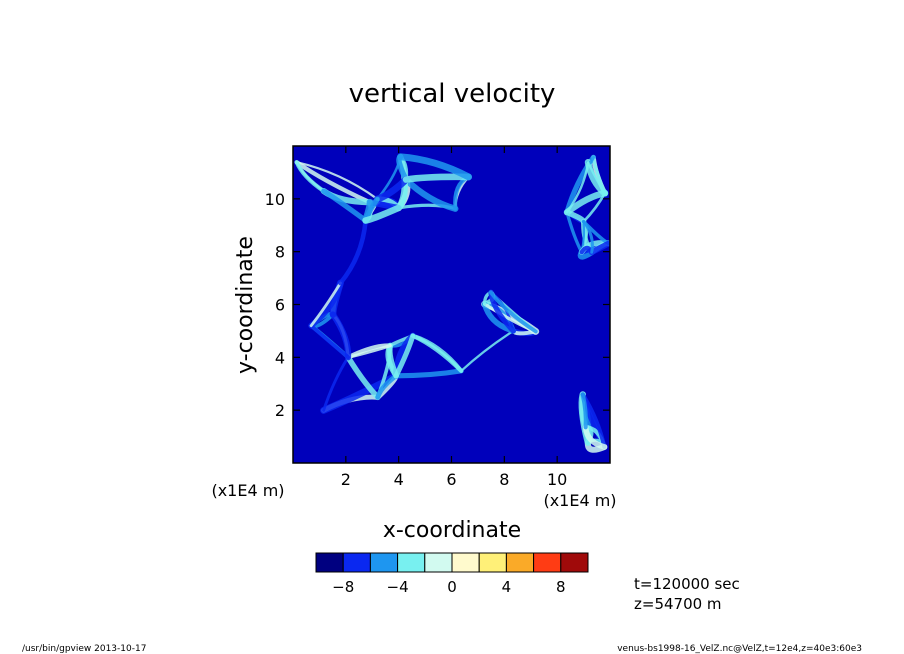 The width and height of the screenshot is (904, 654). I want to click on x-axis-label: x-coordinate, so click(452, 530).